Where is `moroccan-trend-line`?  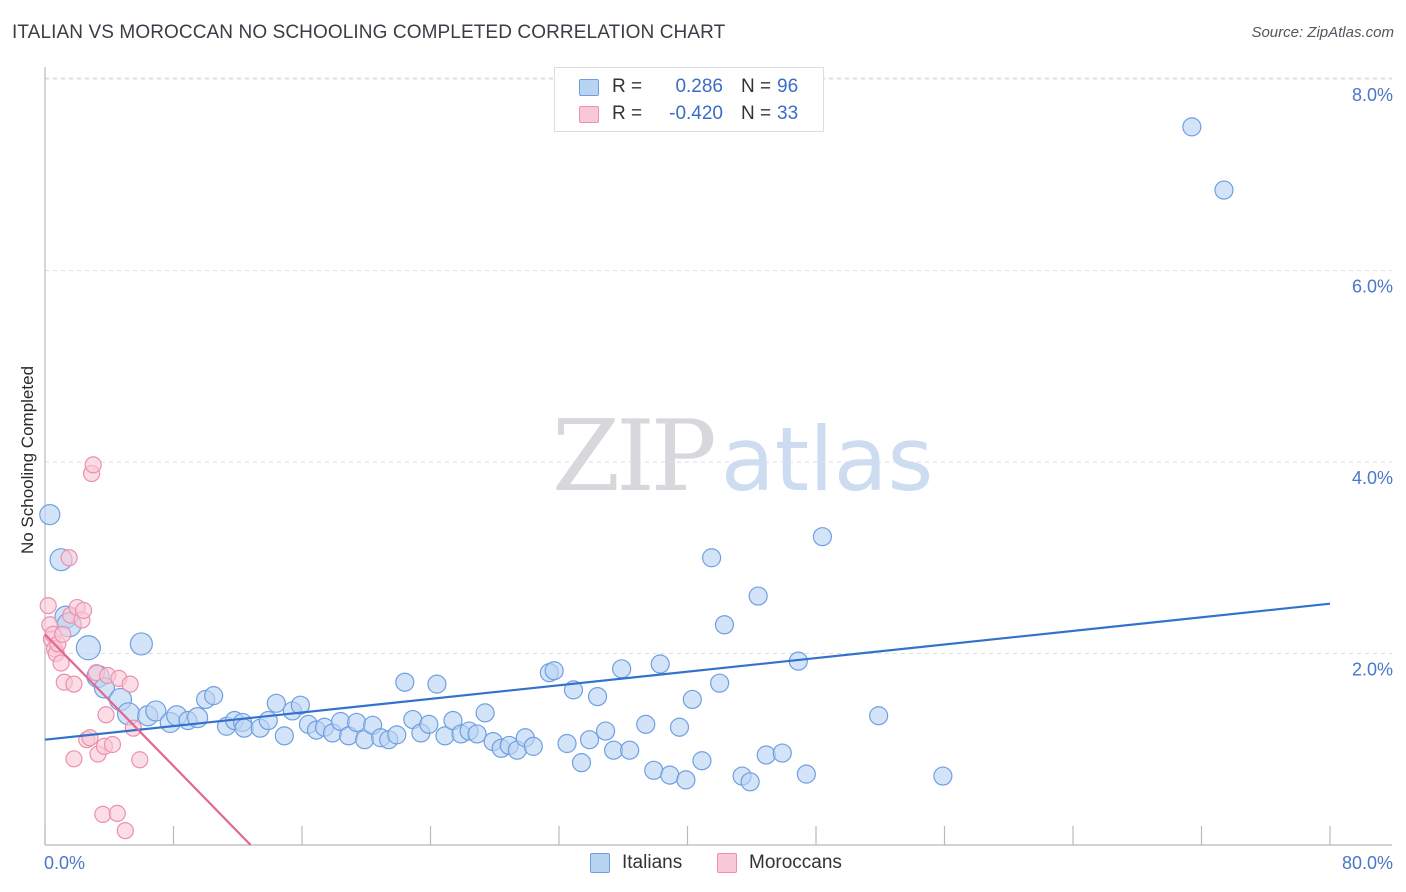 moroccan-trend-line is located at coordinates (148, 739).